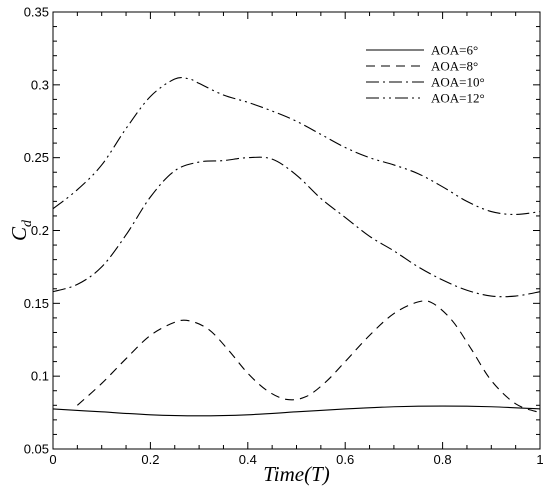 The image size is (550, 489). Describe the element at coordinates (150, 459) in the screenshot. I see `x-tick-label: 0.2` at that location.